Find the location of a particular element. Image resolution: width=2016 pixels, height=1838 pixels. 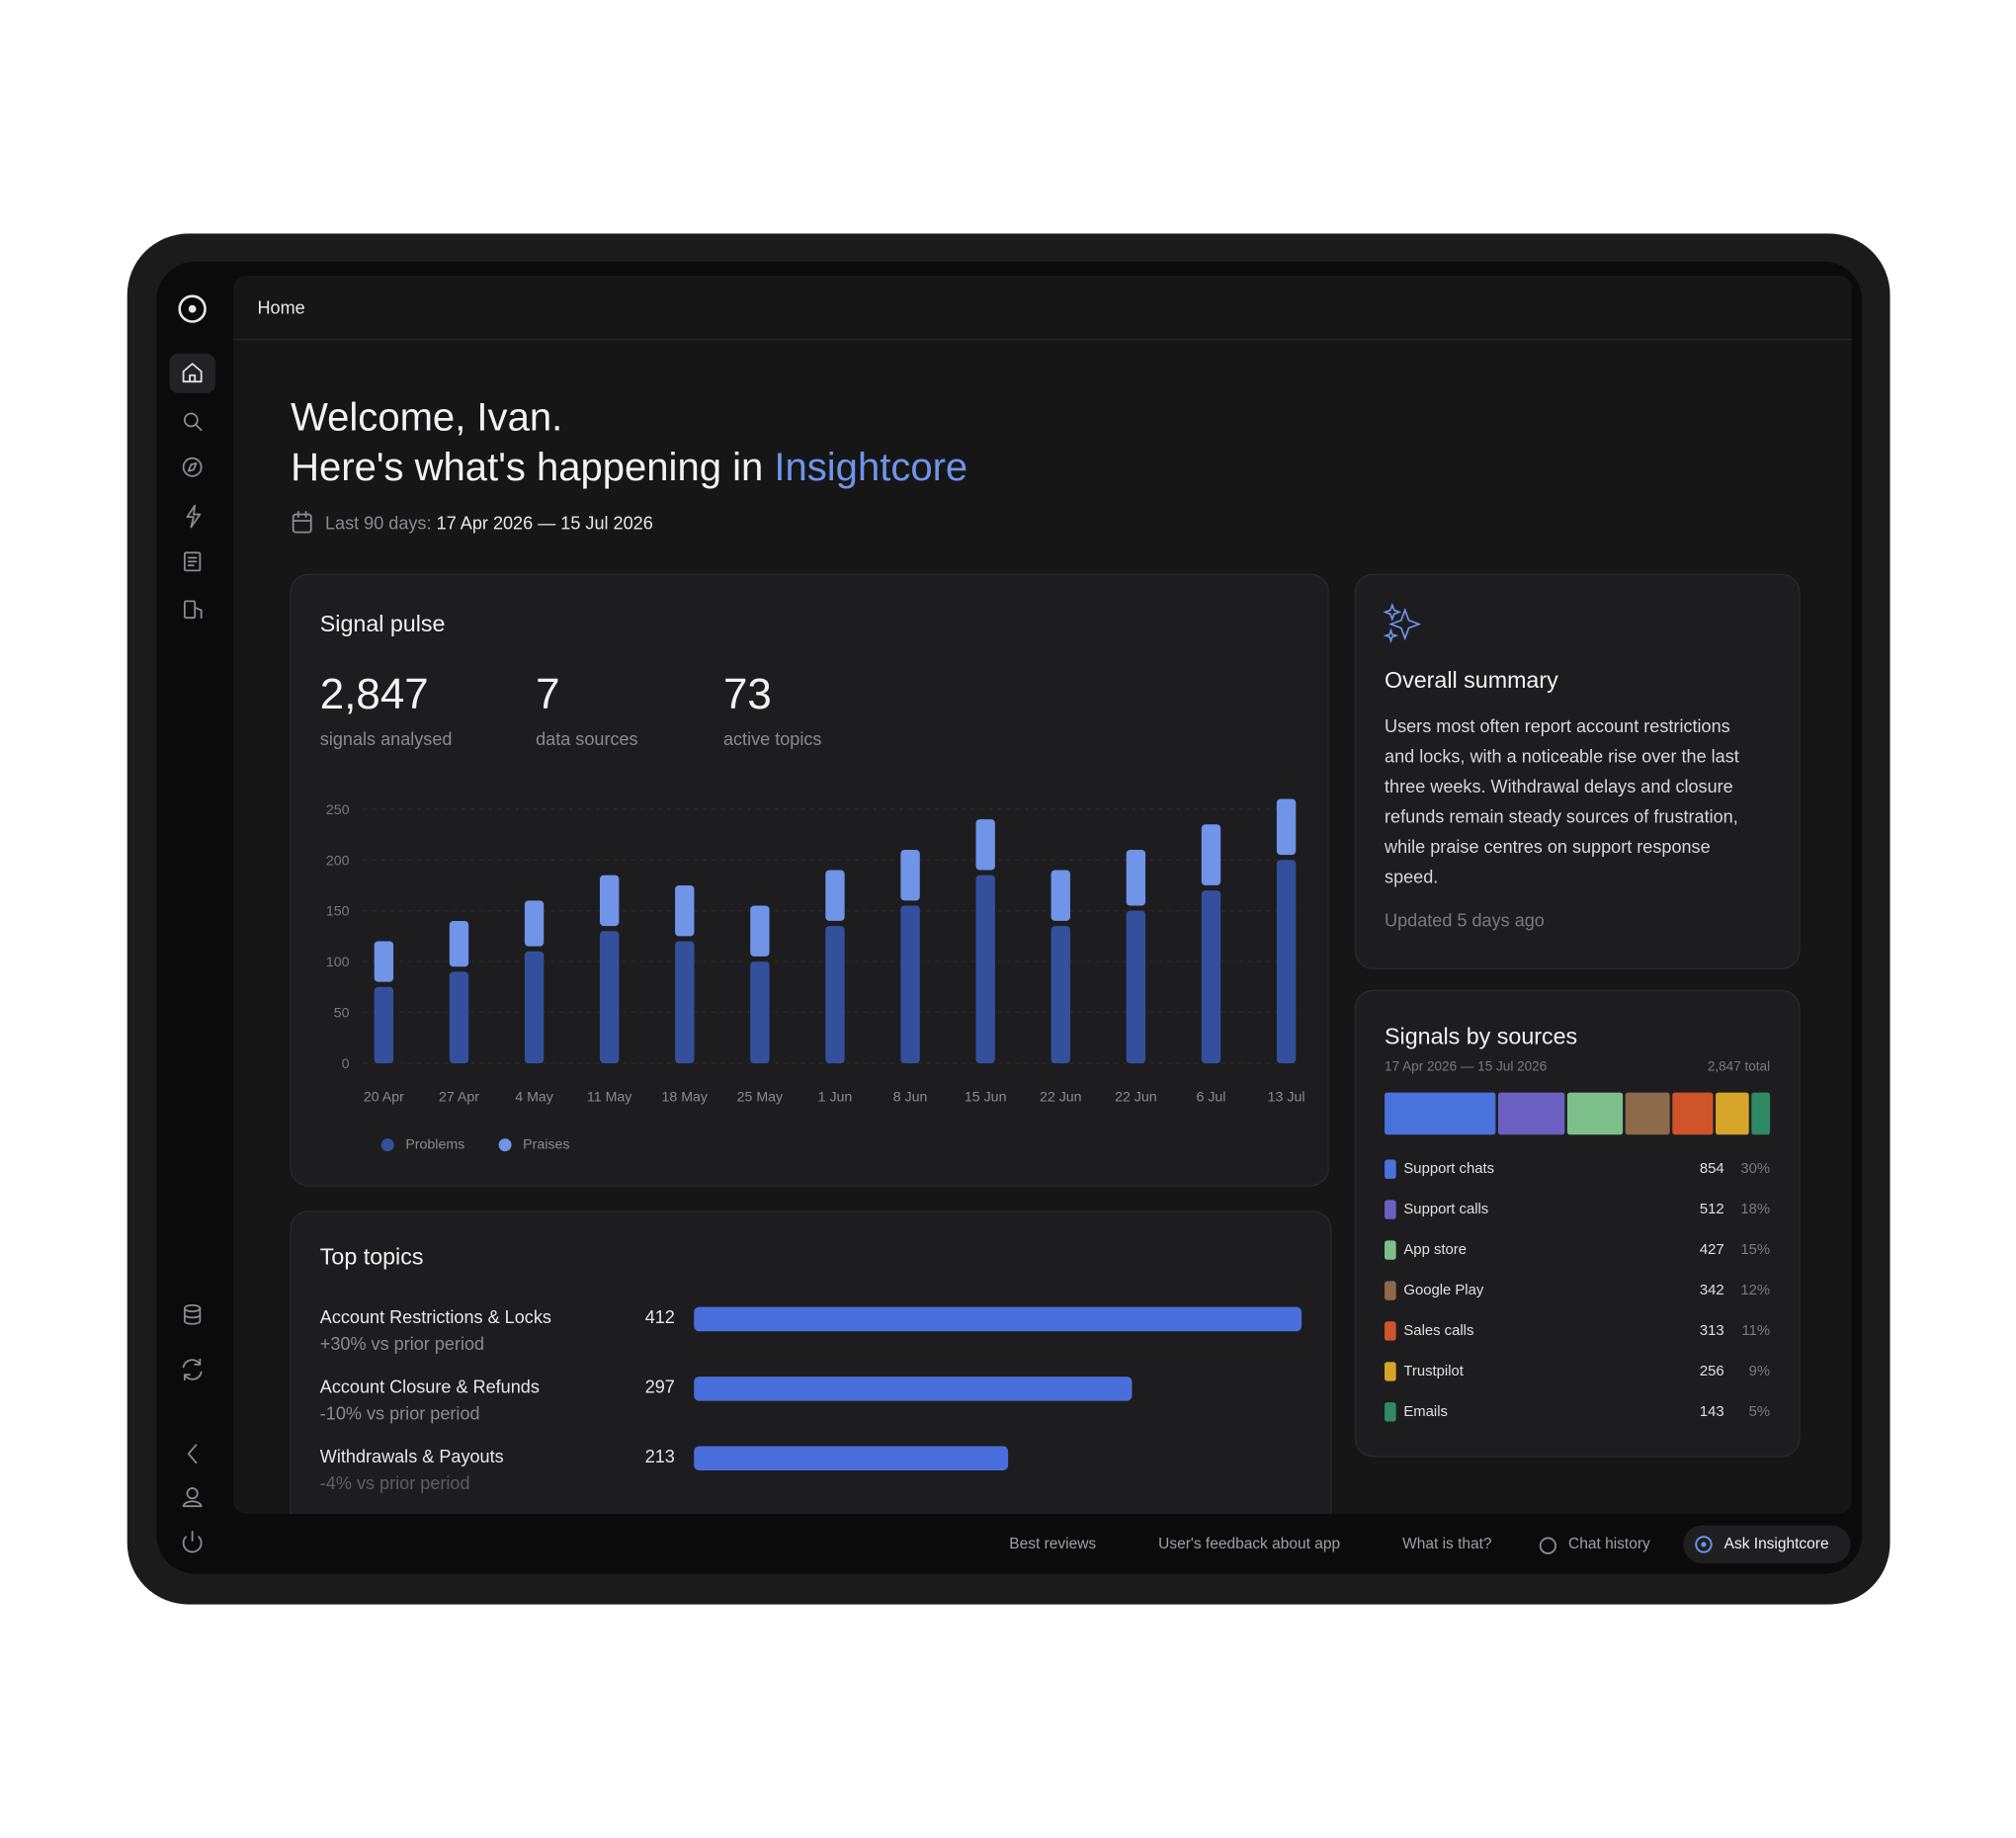

source-name: Trustpilot is located at coordinates (1433, 1371).